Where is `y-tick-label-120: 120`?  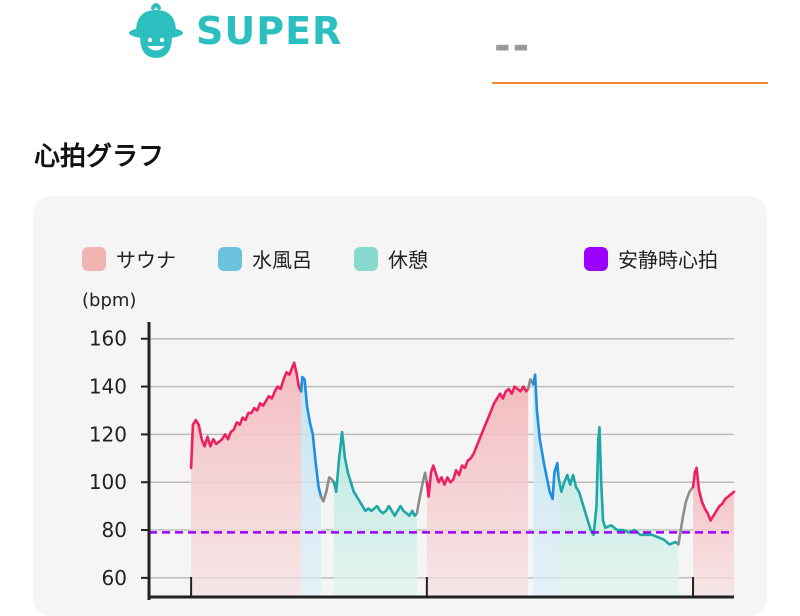
y-tick-label-120: 120 is located at coordinates (108, 434).